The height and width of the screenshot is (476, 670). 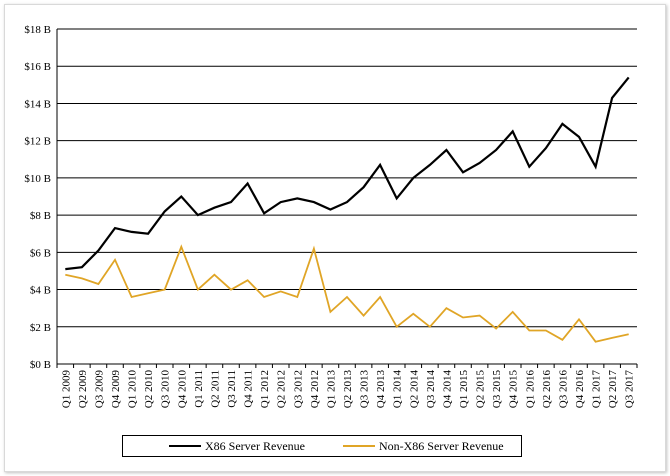 I want to click on x-tick-label: Q3 2017, so click(x=630, y=389).